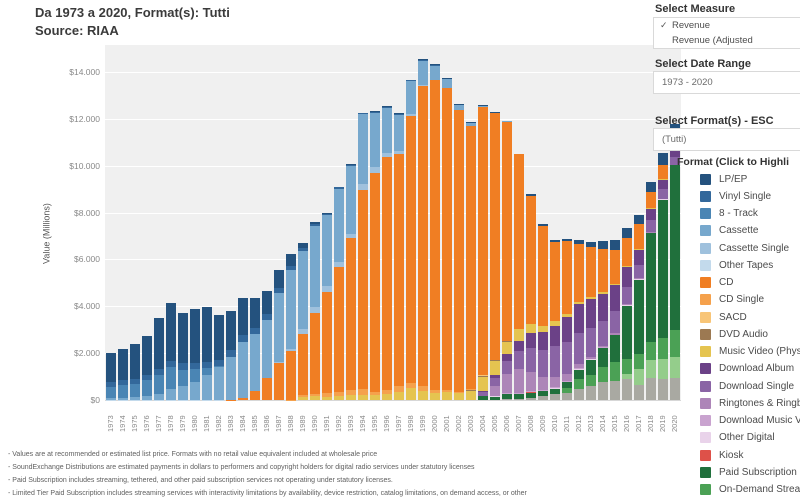 This screenshot has width=800, height=498. What do you see at coordinates (723, 179) in the screenshot?
I see `legend-item-lp-ep: LP/EP` at bounding box center [723, 179].